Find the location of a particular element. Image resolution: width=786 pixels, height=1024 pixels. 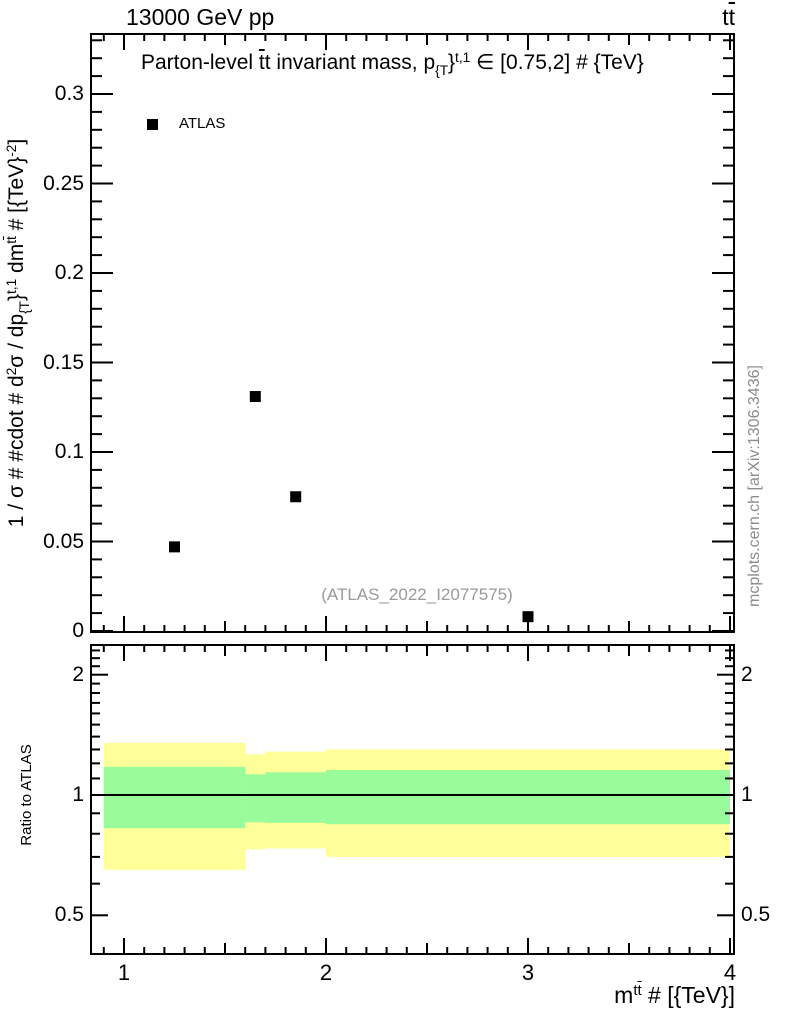

tick-label: 3 is located at coordinates (528, 972).